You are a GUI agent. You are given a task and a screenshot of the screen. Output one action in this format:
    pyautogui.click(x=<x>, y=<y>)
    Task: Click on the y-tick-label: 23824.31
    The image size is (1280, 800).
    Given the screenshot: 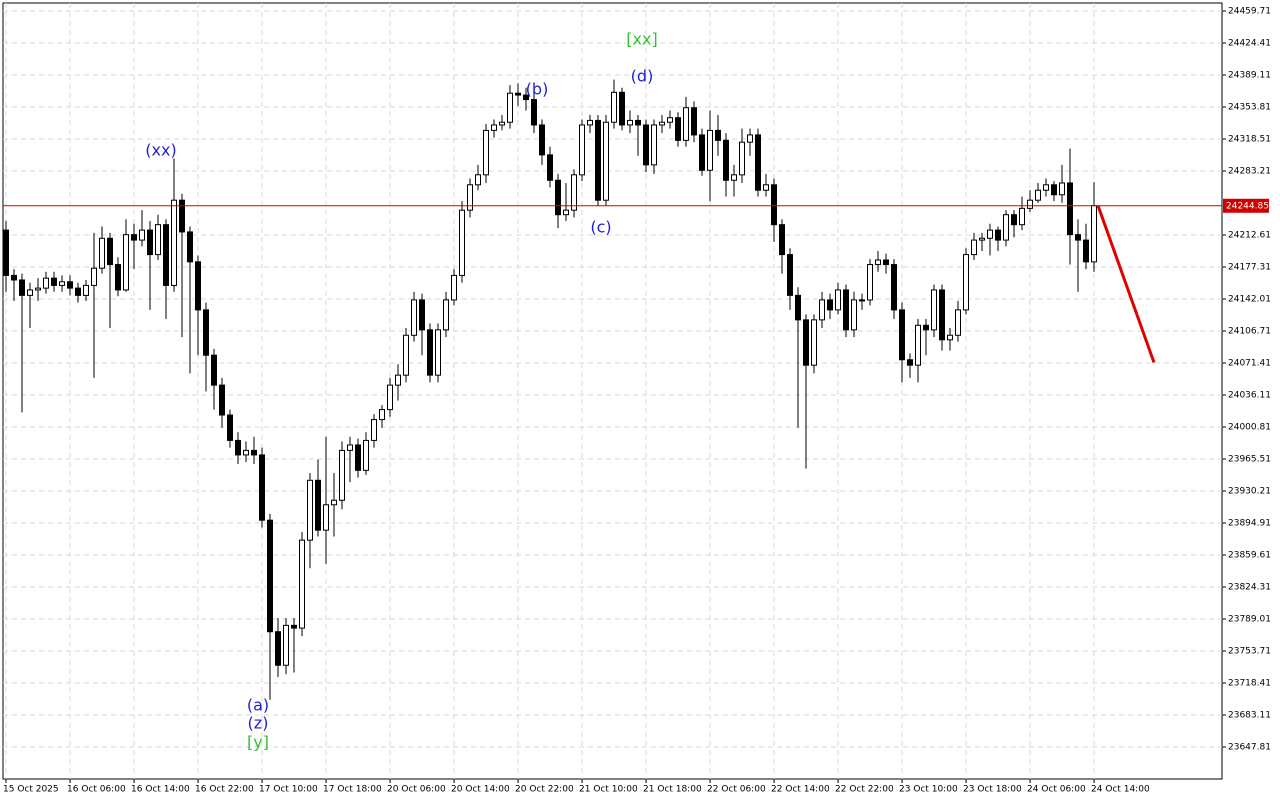 What is the action you would take?
    pyautogui.click(x=1249, y=587)
    